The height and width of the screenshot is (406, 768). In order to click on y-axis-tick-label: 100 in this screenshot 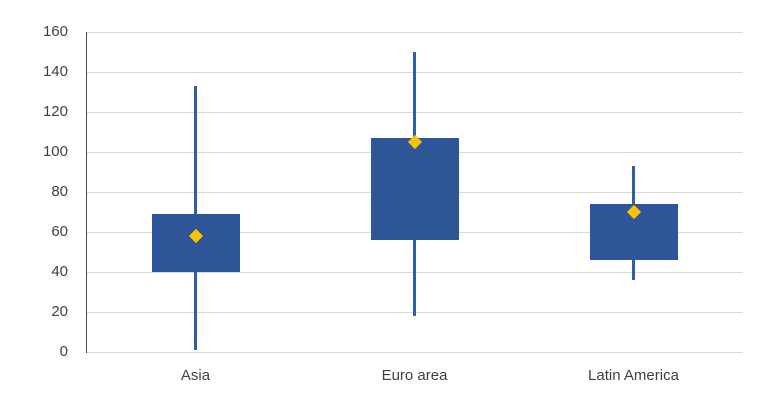, I will do `click(55, 151)`.